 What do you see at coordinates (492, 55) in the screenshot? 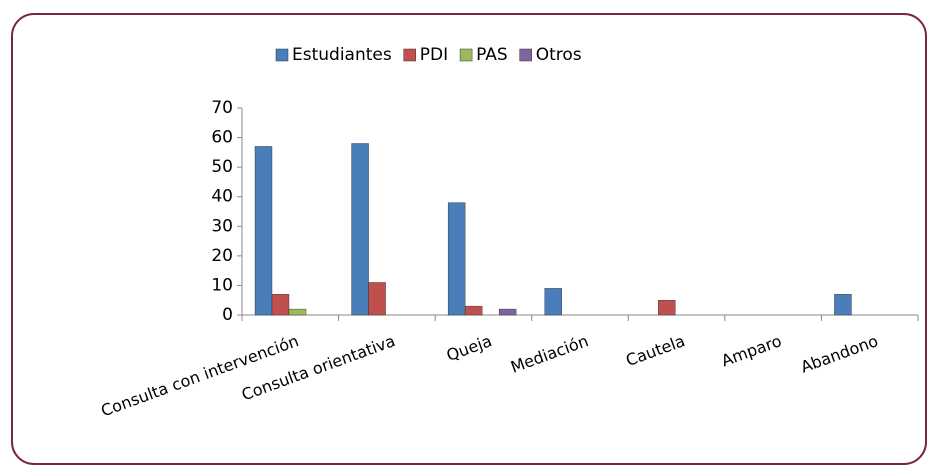
I see `legend-label: PAS` at bounding box center [492, 55].